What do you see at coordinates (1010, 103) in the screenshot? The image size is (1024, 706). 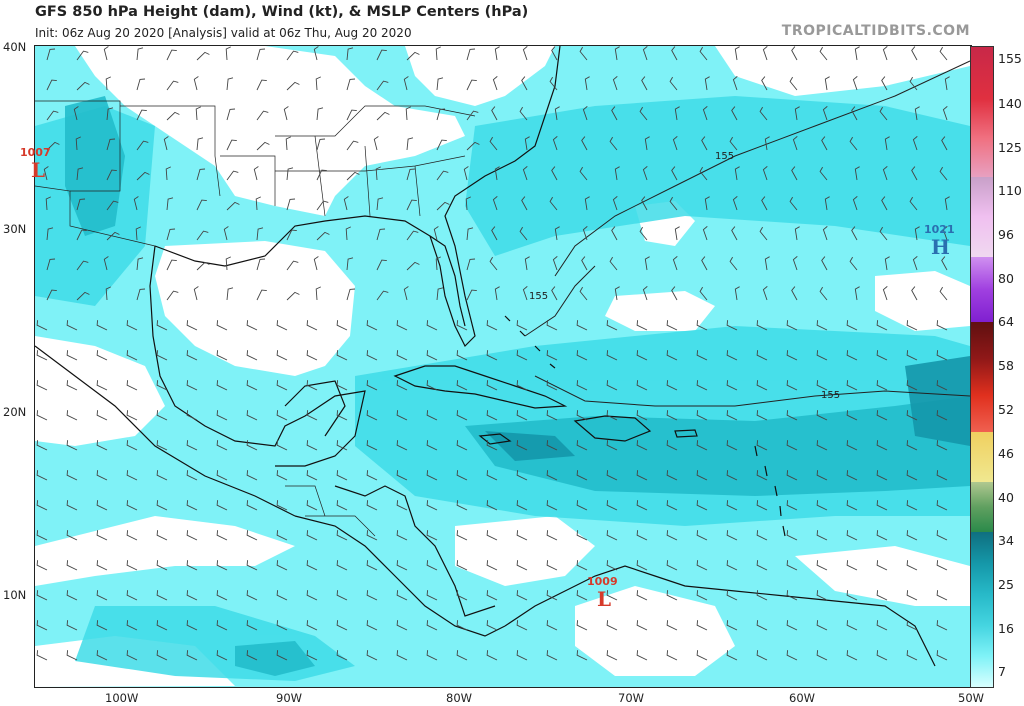 I see `colorbar-tick-140: 140` at bounding box center [1010, 103].